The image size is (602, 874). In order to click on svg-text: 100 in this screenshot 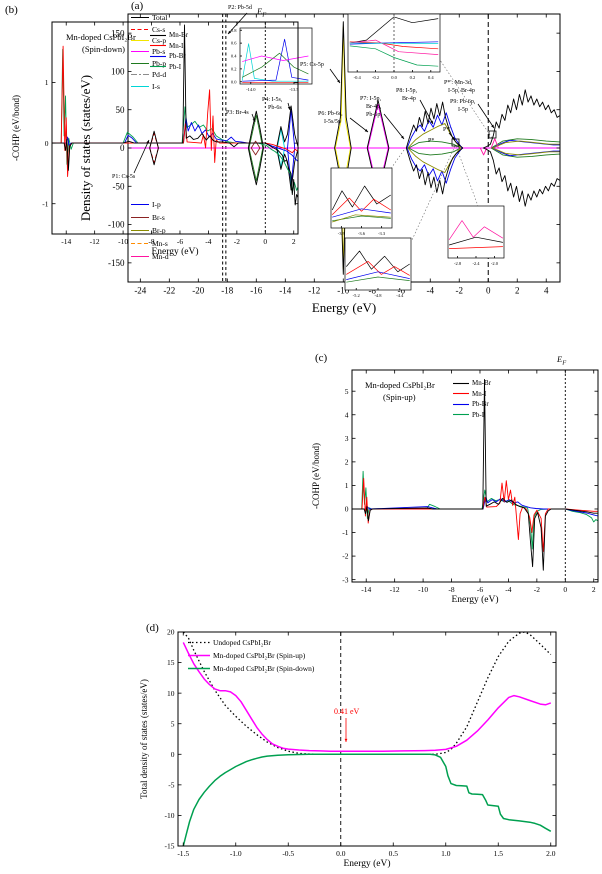, I will do `click(118, 72)`.